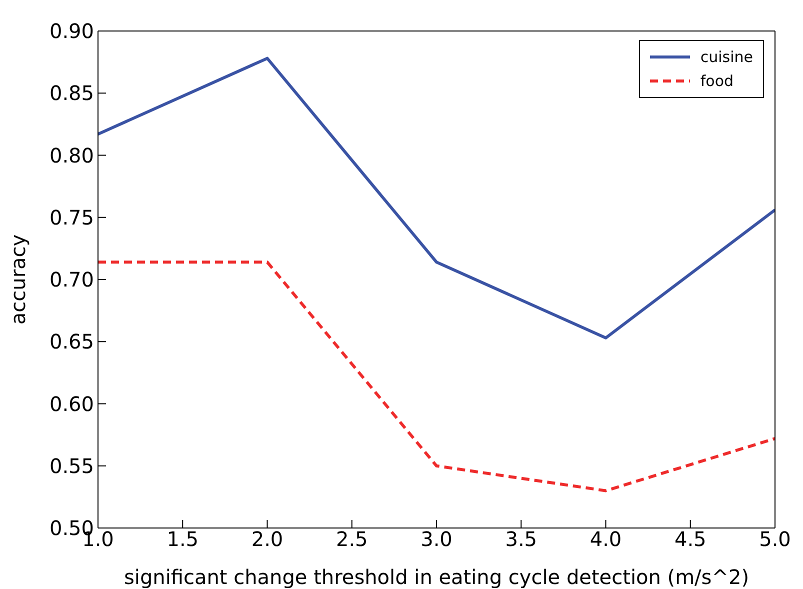 Image resolution: width=803 pixels, height=589 pixels. What do you see at coordinates (606, 539) in the screenshot?
I see `x-tick-label: 4.0` at bounding box center [606, 539].